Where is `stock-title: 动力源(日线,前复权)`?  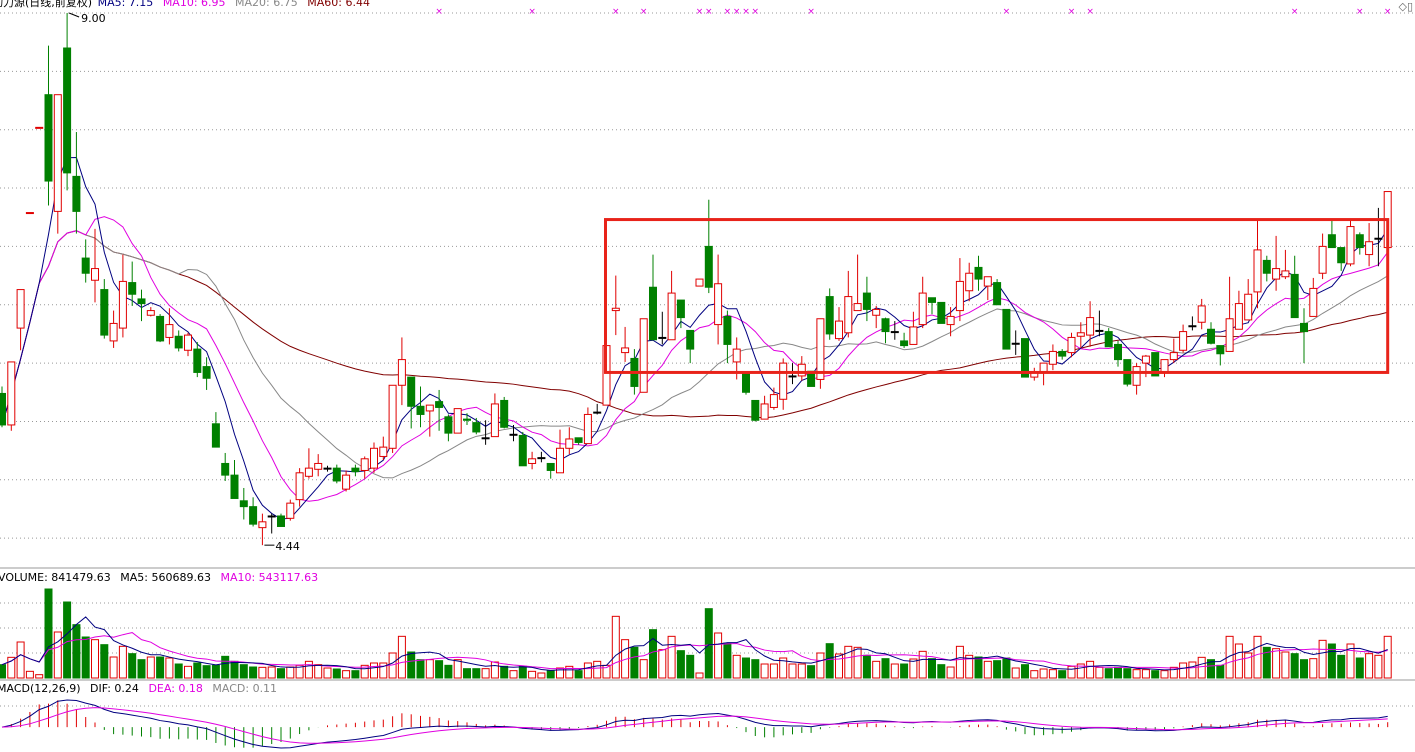
stock-title: 动力源(日线,前复权) is located at coordinates (46, 4).